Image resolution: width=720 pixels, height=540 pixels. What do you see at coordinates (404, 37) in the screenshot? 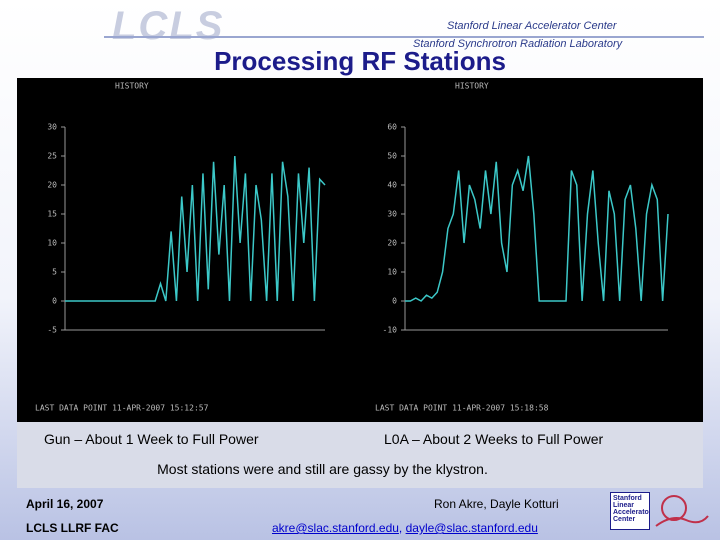
I see `header-rule` at bounding box center [404, 37].